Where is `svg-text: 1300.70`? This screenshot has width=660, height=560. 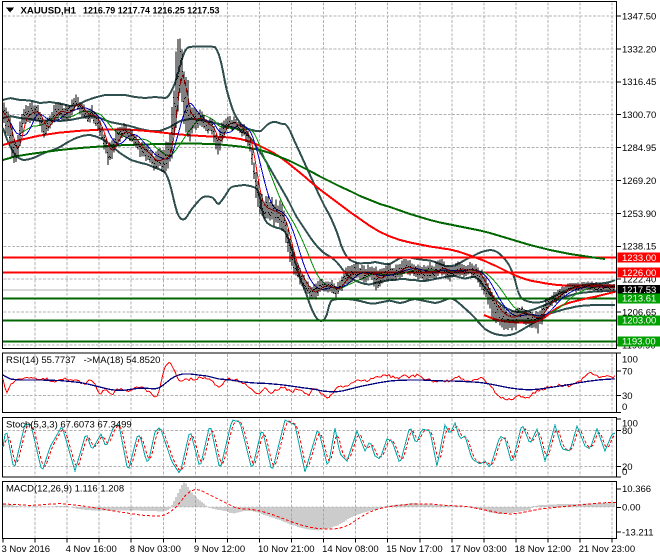
svg-text: 1300.70 is located at coordinates (639, 115).